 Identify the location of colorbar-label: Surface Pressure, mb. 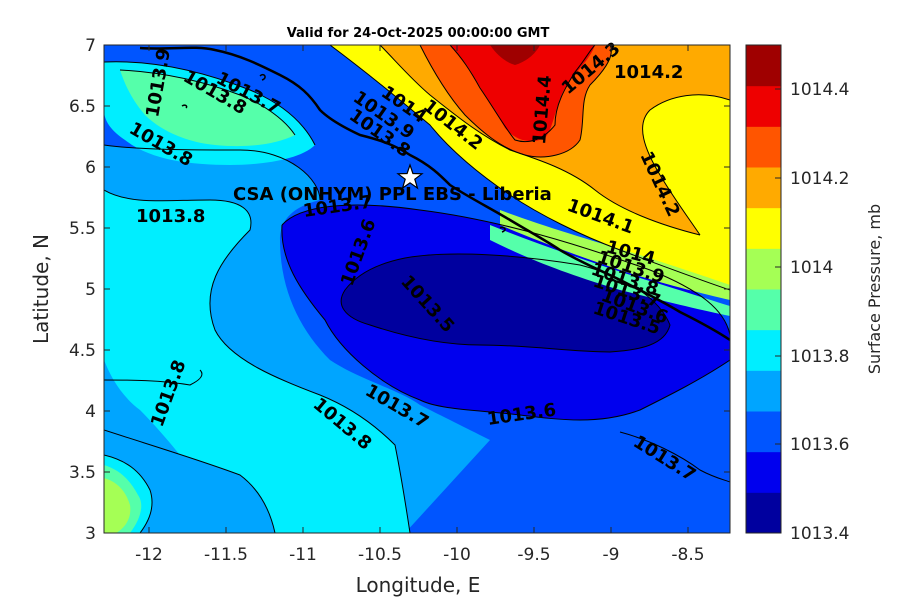
(874, 289).